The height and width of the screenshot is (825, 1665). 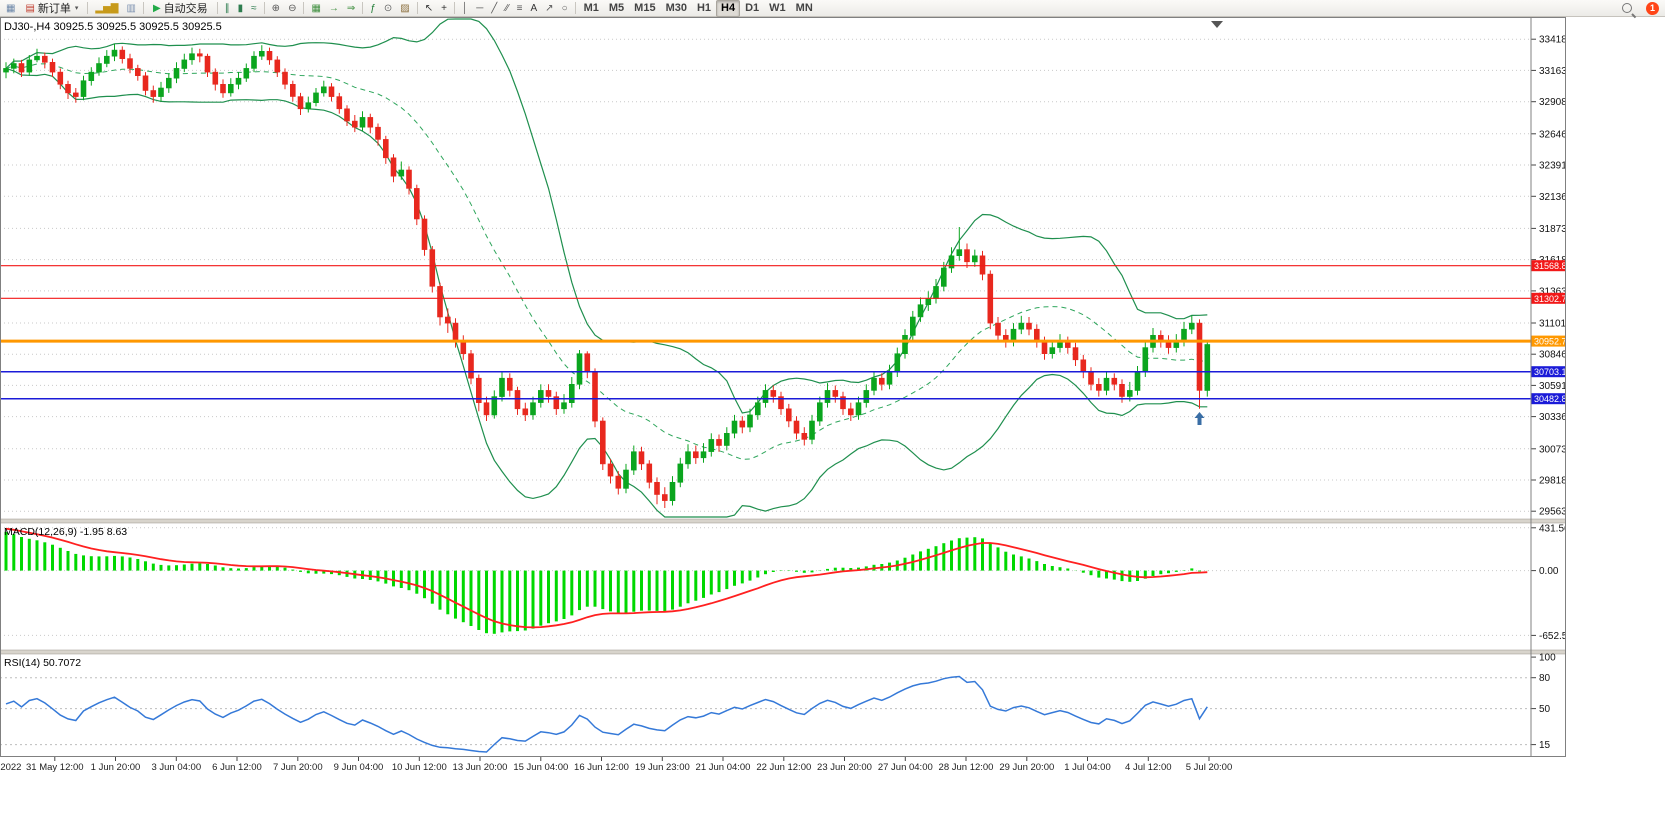 What do you see at coordinates (419, 767) in the screenshot?
I see `time-label: 10 Jun 12:00` at bounding box center [419, 767].